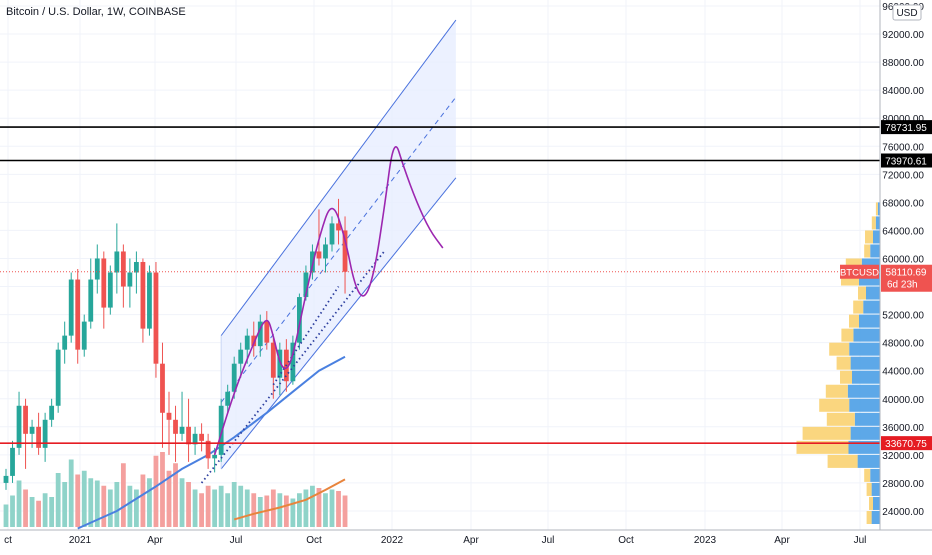  What do you see at coordinates (907, 12) in the screenshot?
I see `currency-badge` at bounding box center [907, 12].